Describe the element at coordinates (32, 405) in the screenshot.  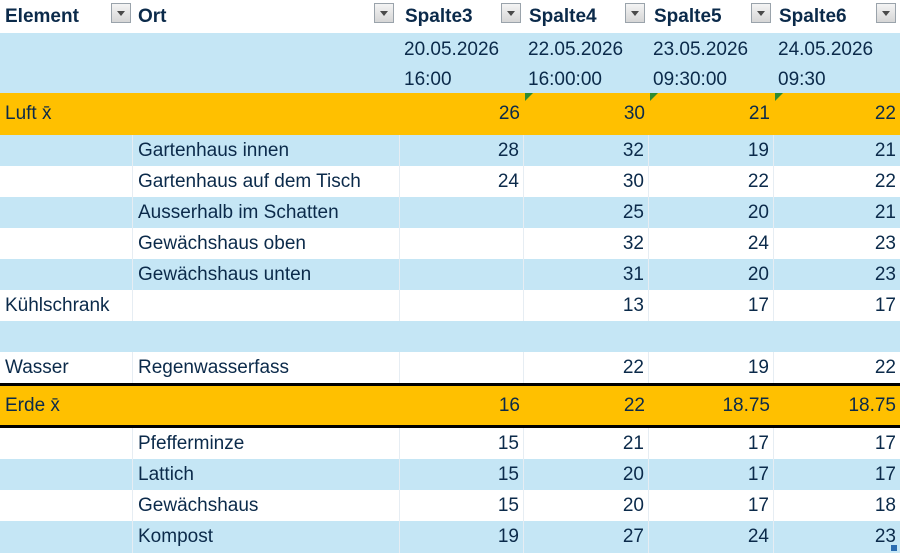
I see `cell-element: Erde x̄` at that location.